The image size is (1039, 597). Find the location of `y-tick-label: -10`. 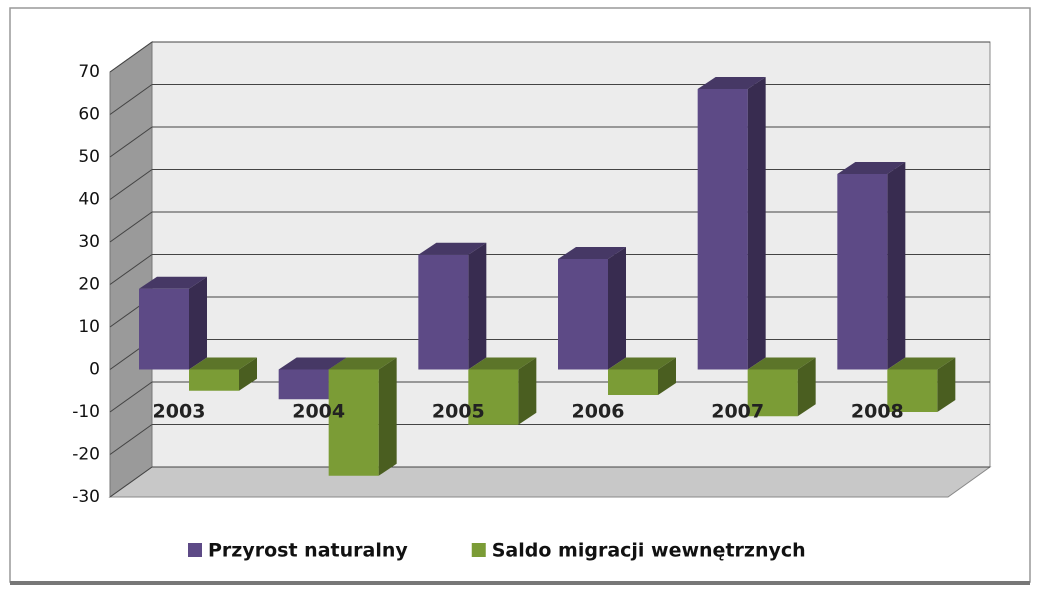

y-tick-label: -10 is located at coordinates (86, 412).